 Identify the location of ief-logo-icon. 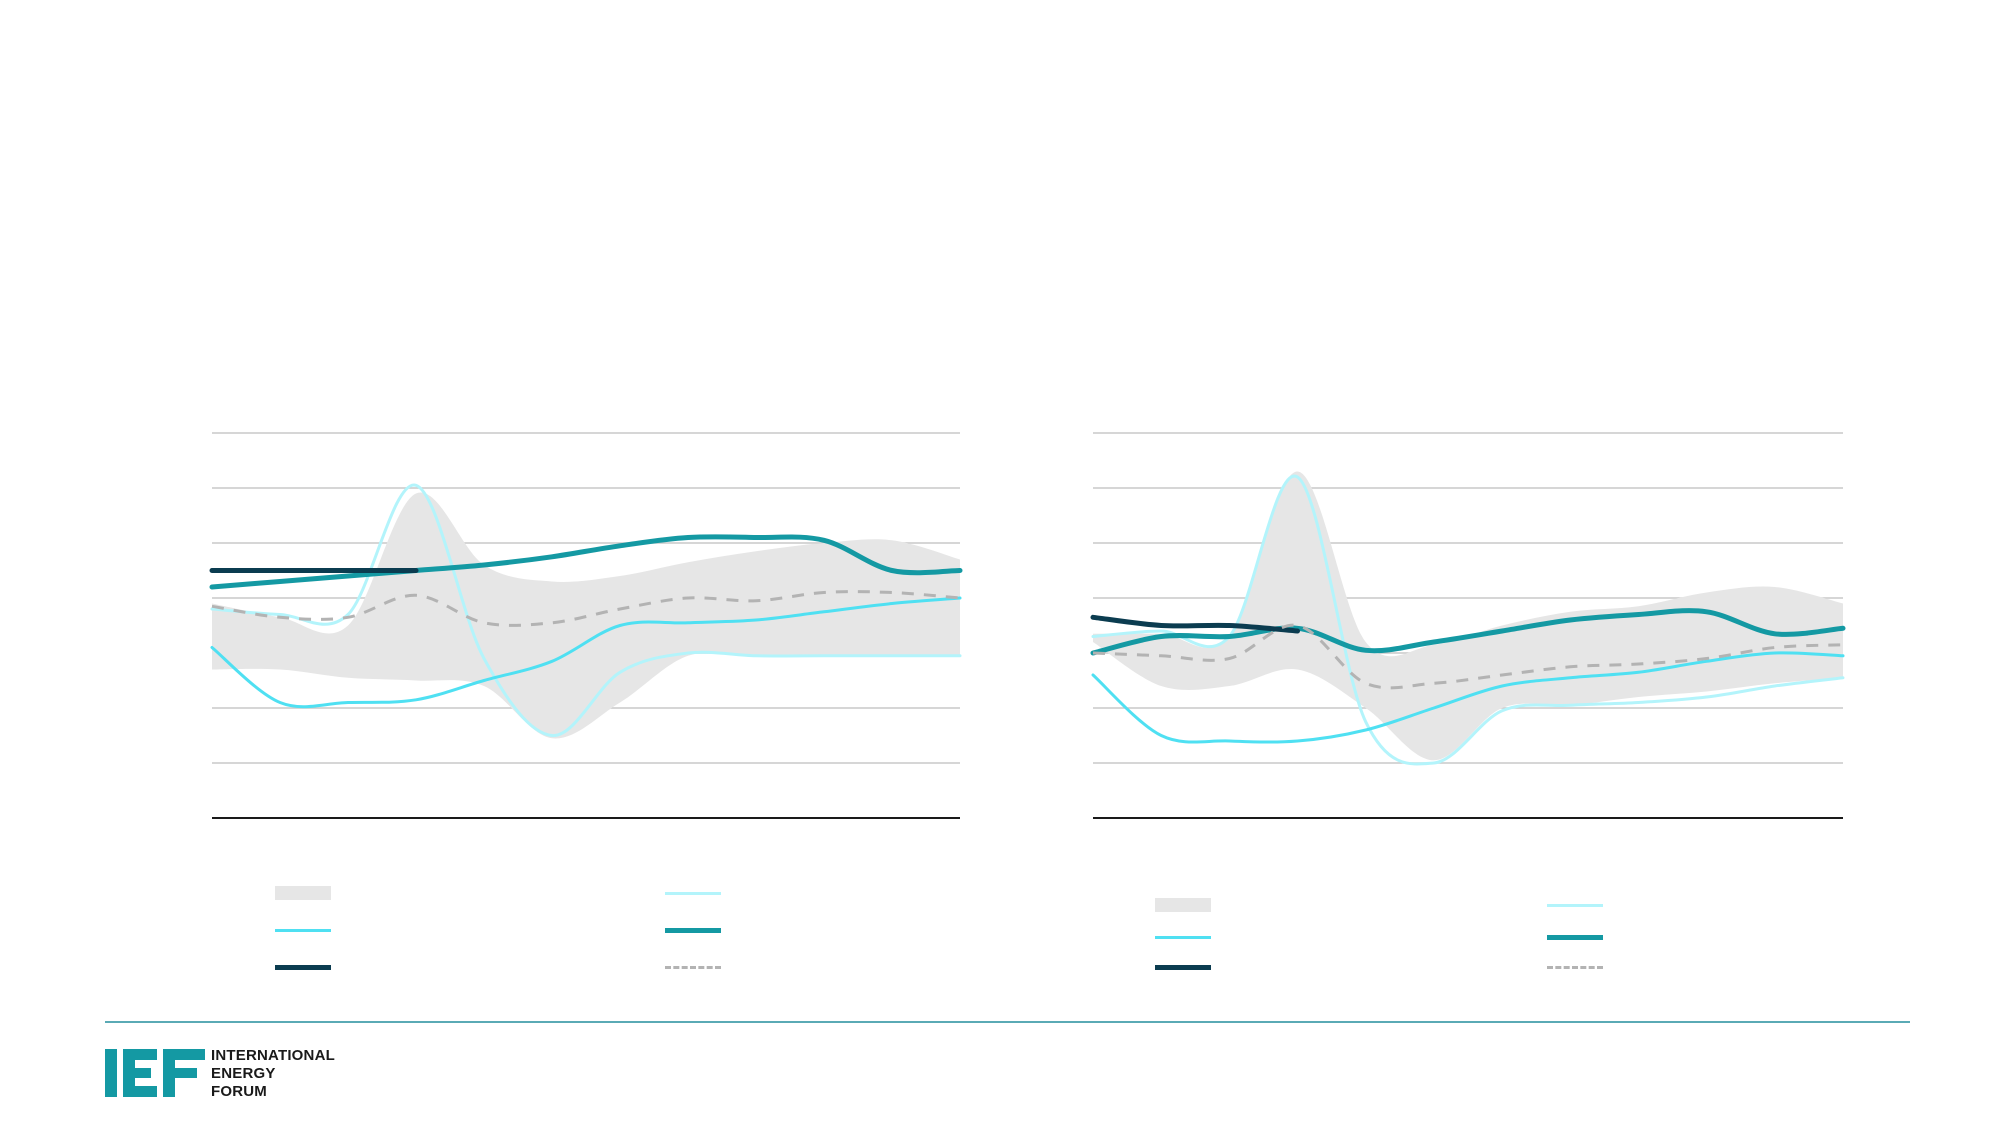
(155, 1073).